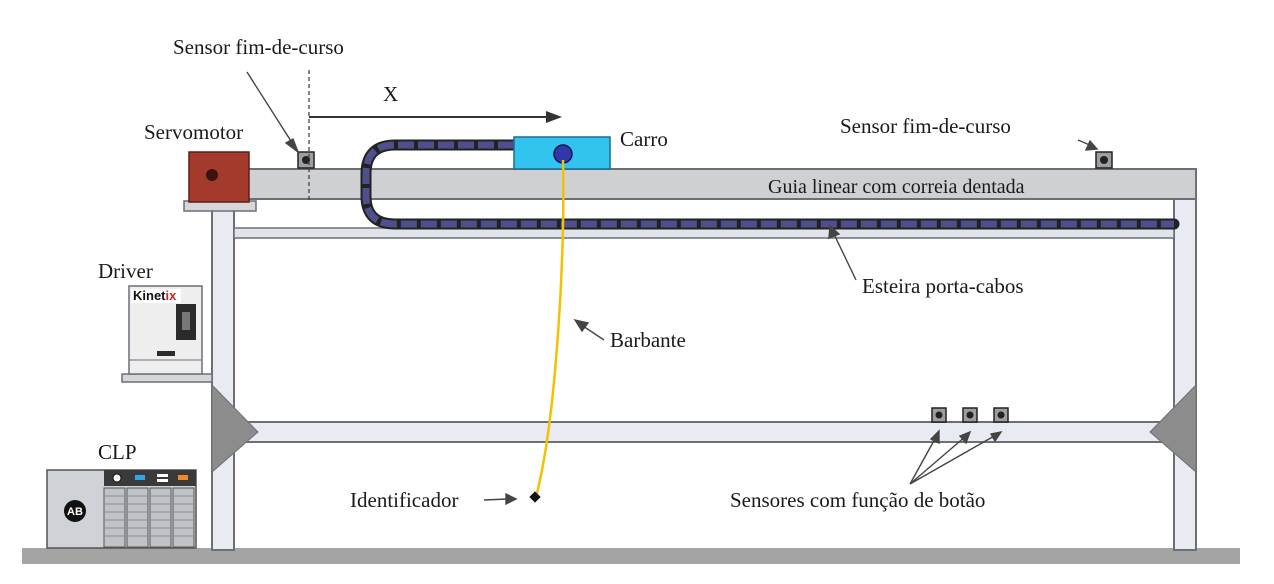 The height and width of the screenshot is (584, 1274). Describe the element at coordinates (535, 497) in the screenshot. I see `identificador-marker` at that location.